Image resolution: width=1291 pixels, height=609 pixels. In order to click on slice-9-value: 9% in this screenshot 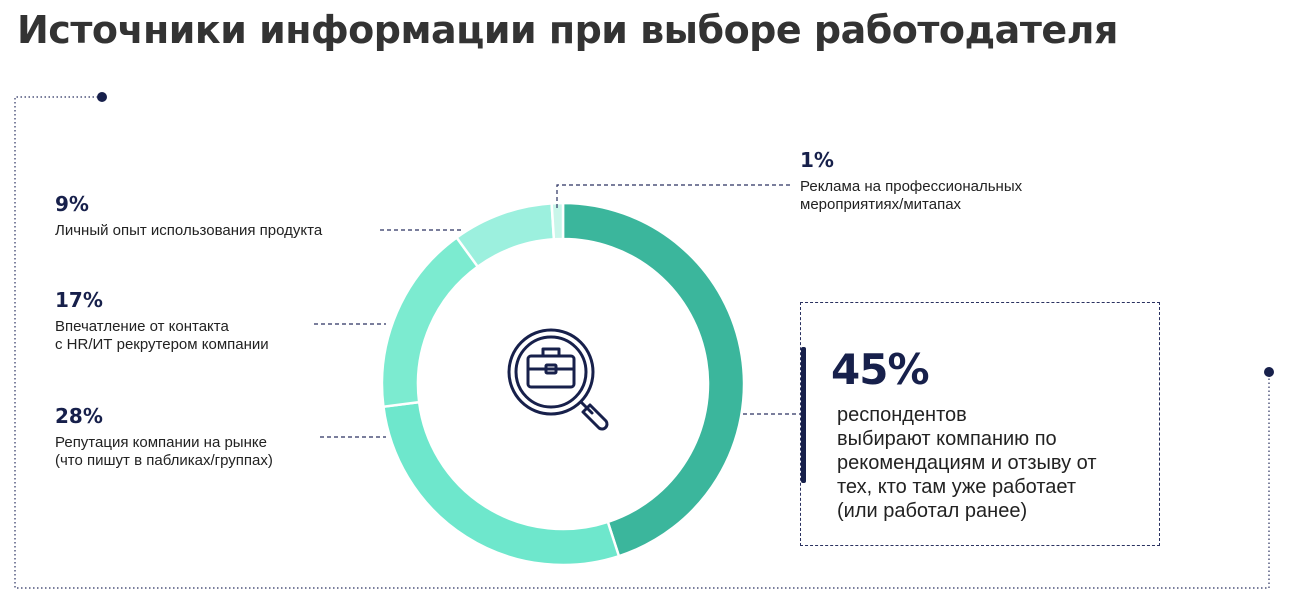, I will do `click(72, 204)`.